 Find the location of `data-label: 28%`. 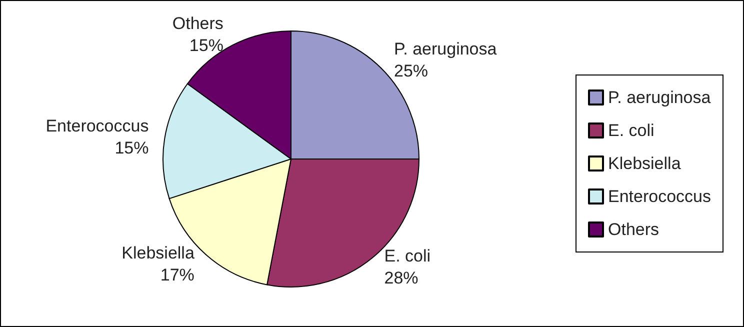

data-label: 28% is located at coordinates (401, 278).